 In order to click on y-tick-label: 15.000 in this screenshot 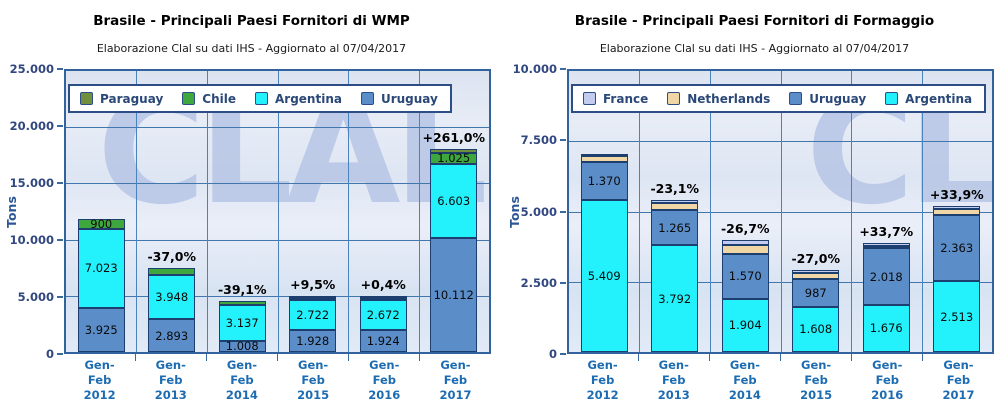, I will do `click(31, 183)`.